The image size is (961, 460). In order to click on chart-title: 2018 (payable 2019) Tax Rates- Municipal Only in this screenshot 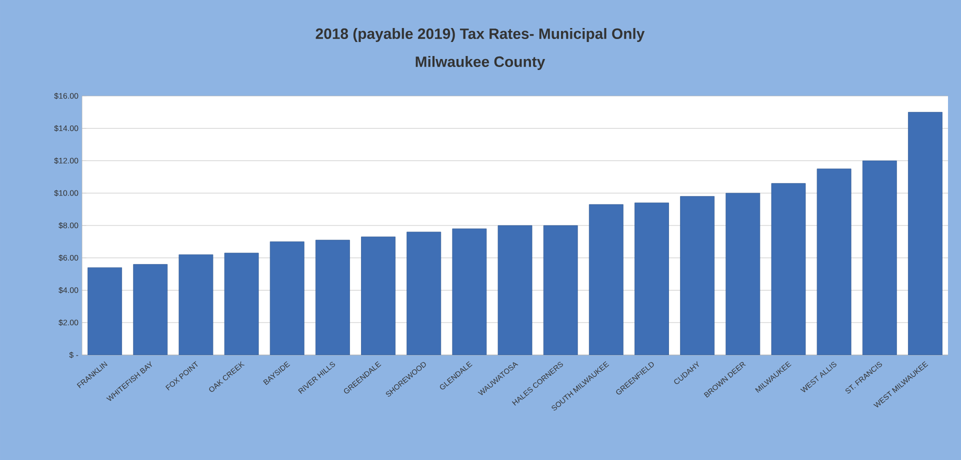, I will do `click(480, 35)`.